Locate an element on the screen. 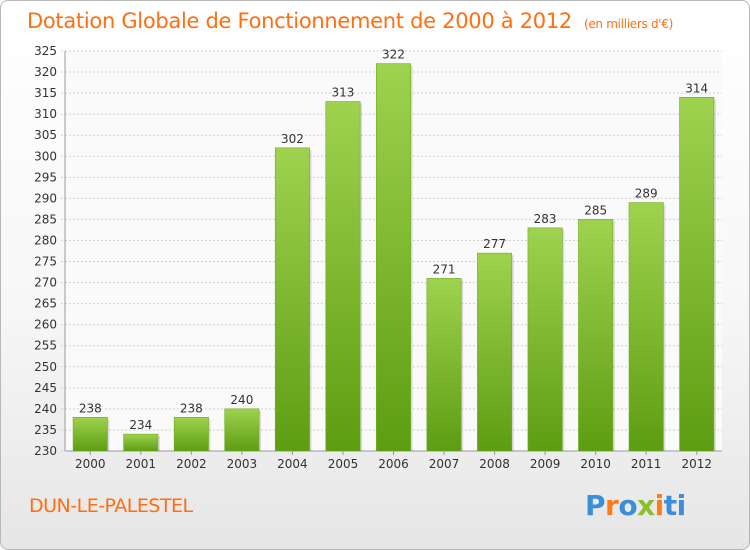 This screenshot has width=750, height=550. proxiti-logo: Proxiti is located at coordinates (635, 505).